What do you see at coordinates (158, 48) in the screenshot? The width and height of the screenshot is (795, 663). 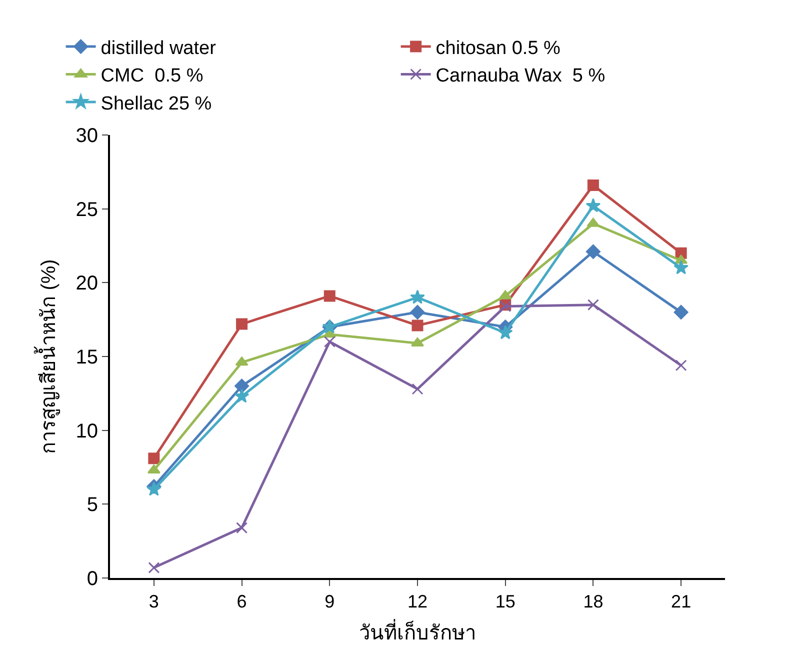 I see `legend-label: distilled water` at bounding box center [158, 48].